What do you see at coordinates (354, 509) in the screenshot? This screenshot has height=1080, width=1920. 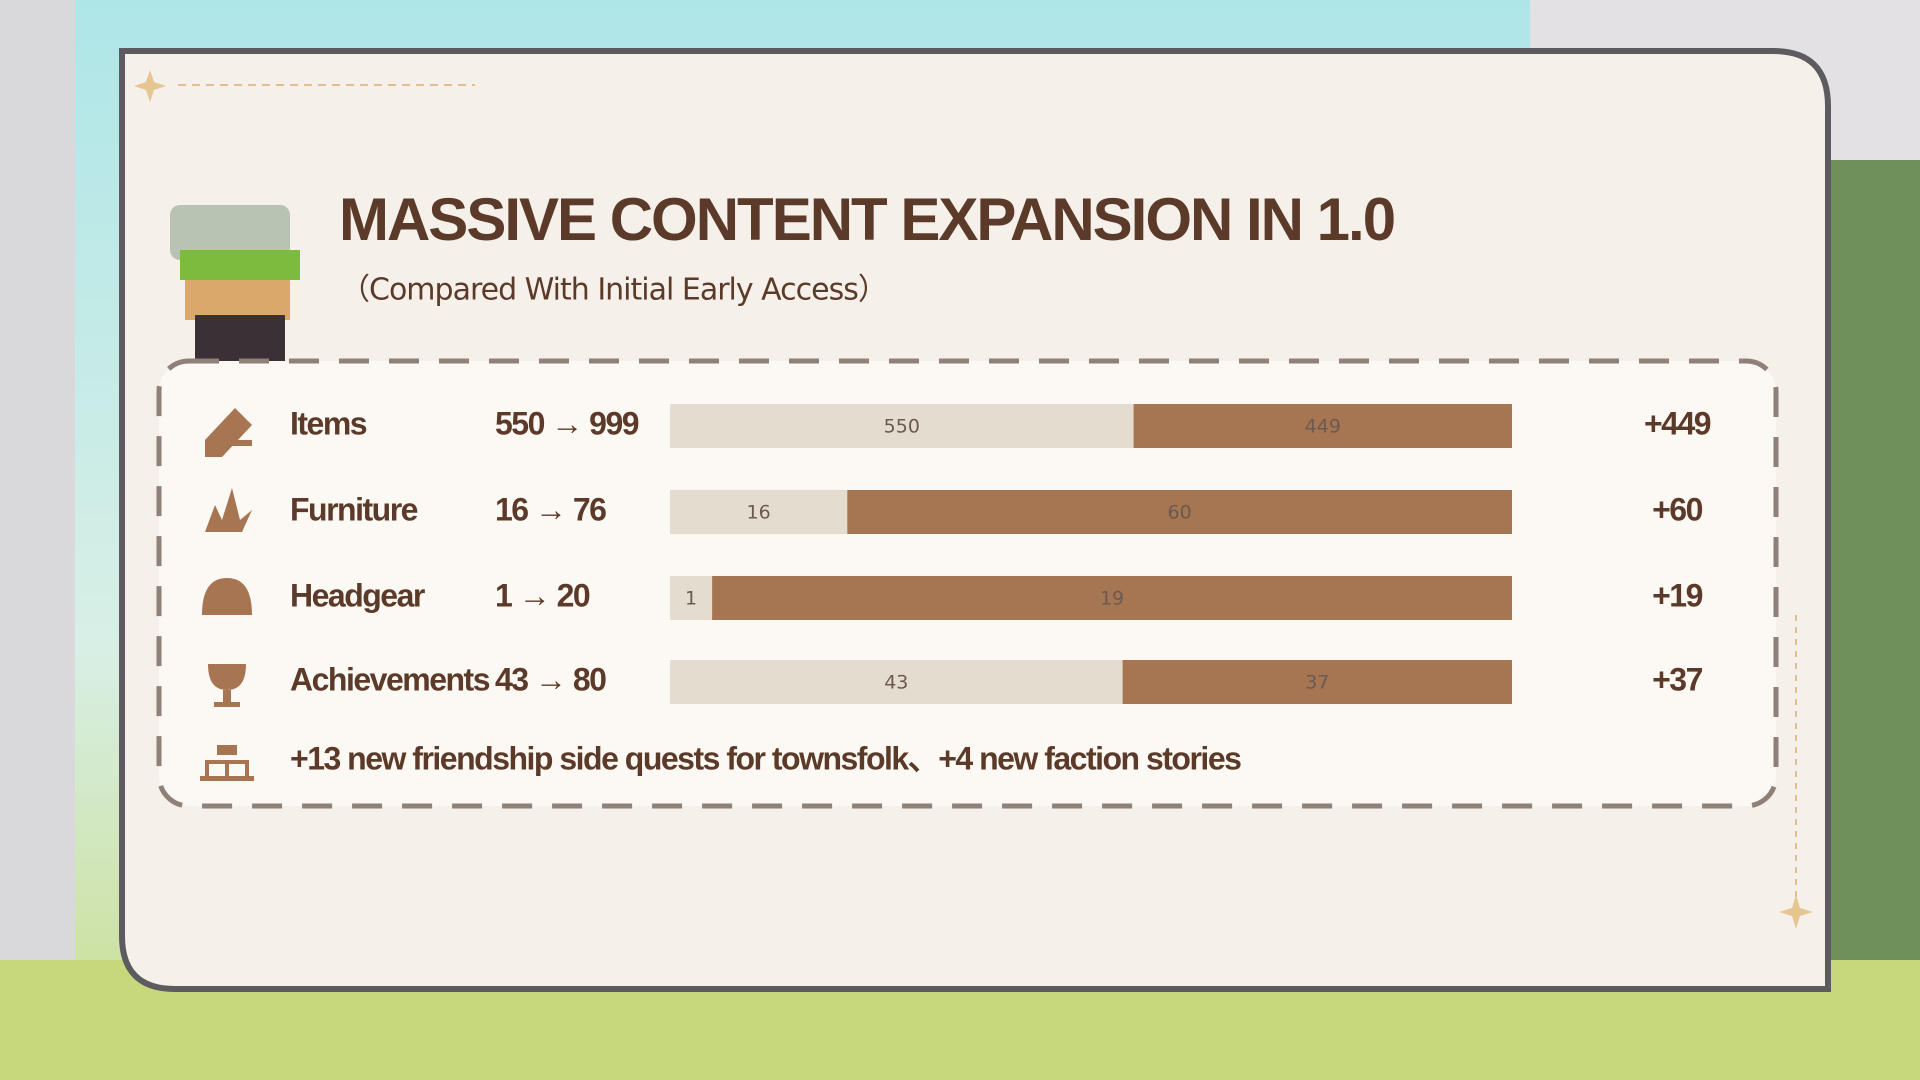 I see `category-label: Furniture` at bounding box center [354, 509].